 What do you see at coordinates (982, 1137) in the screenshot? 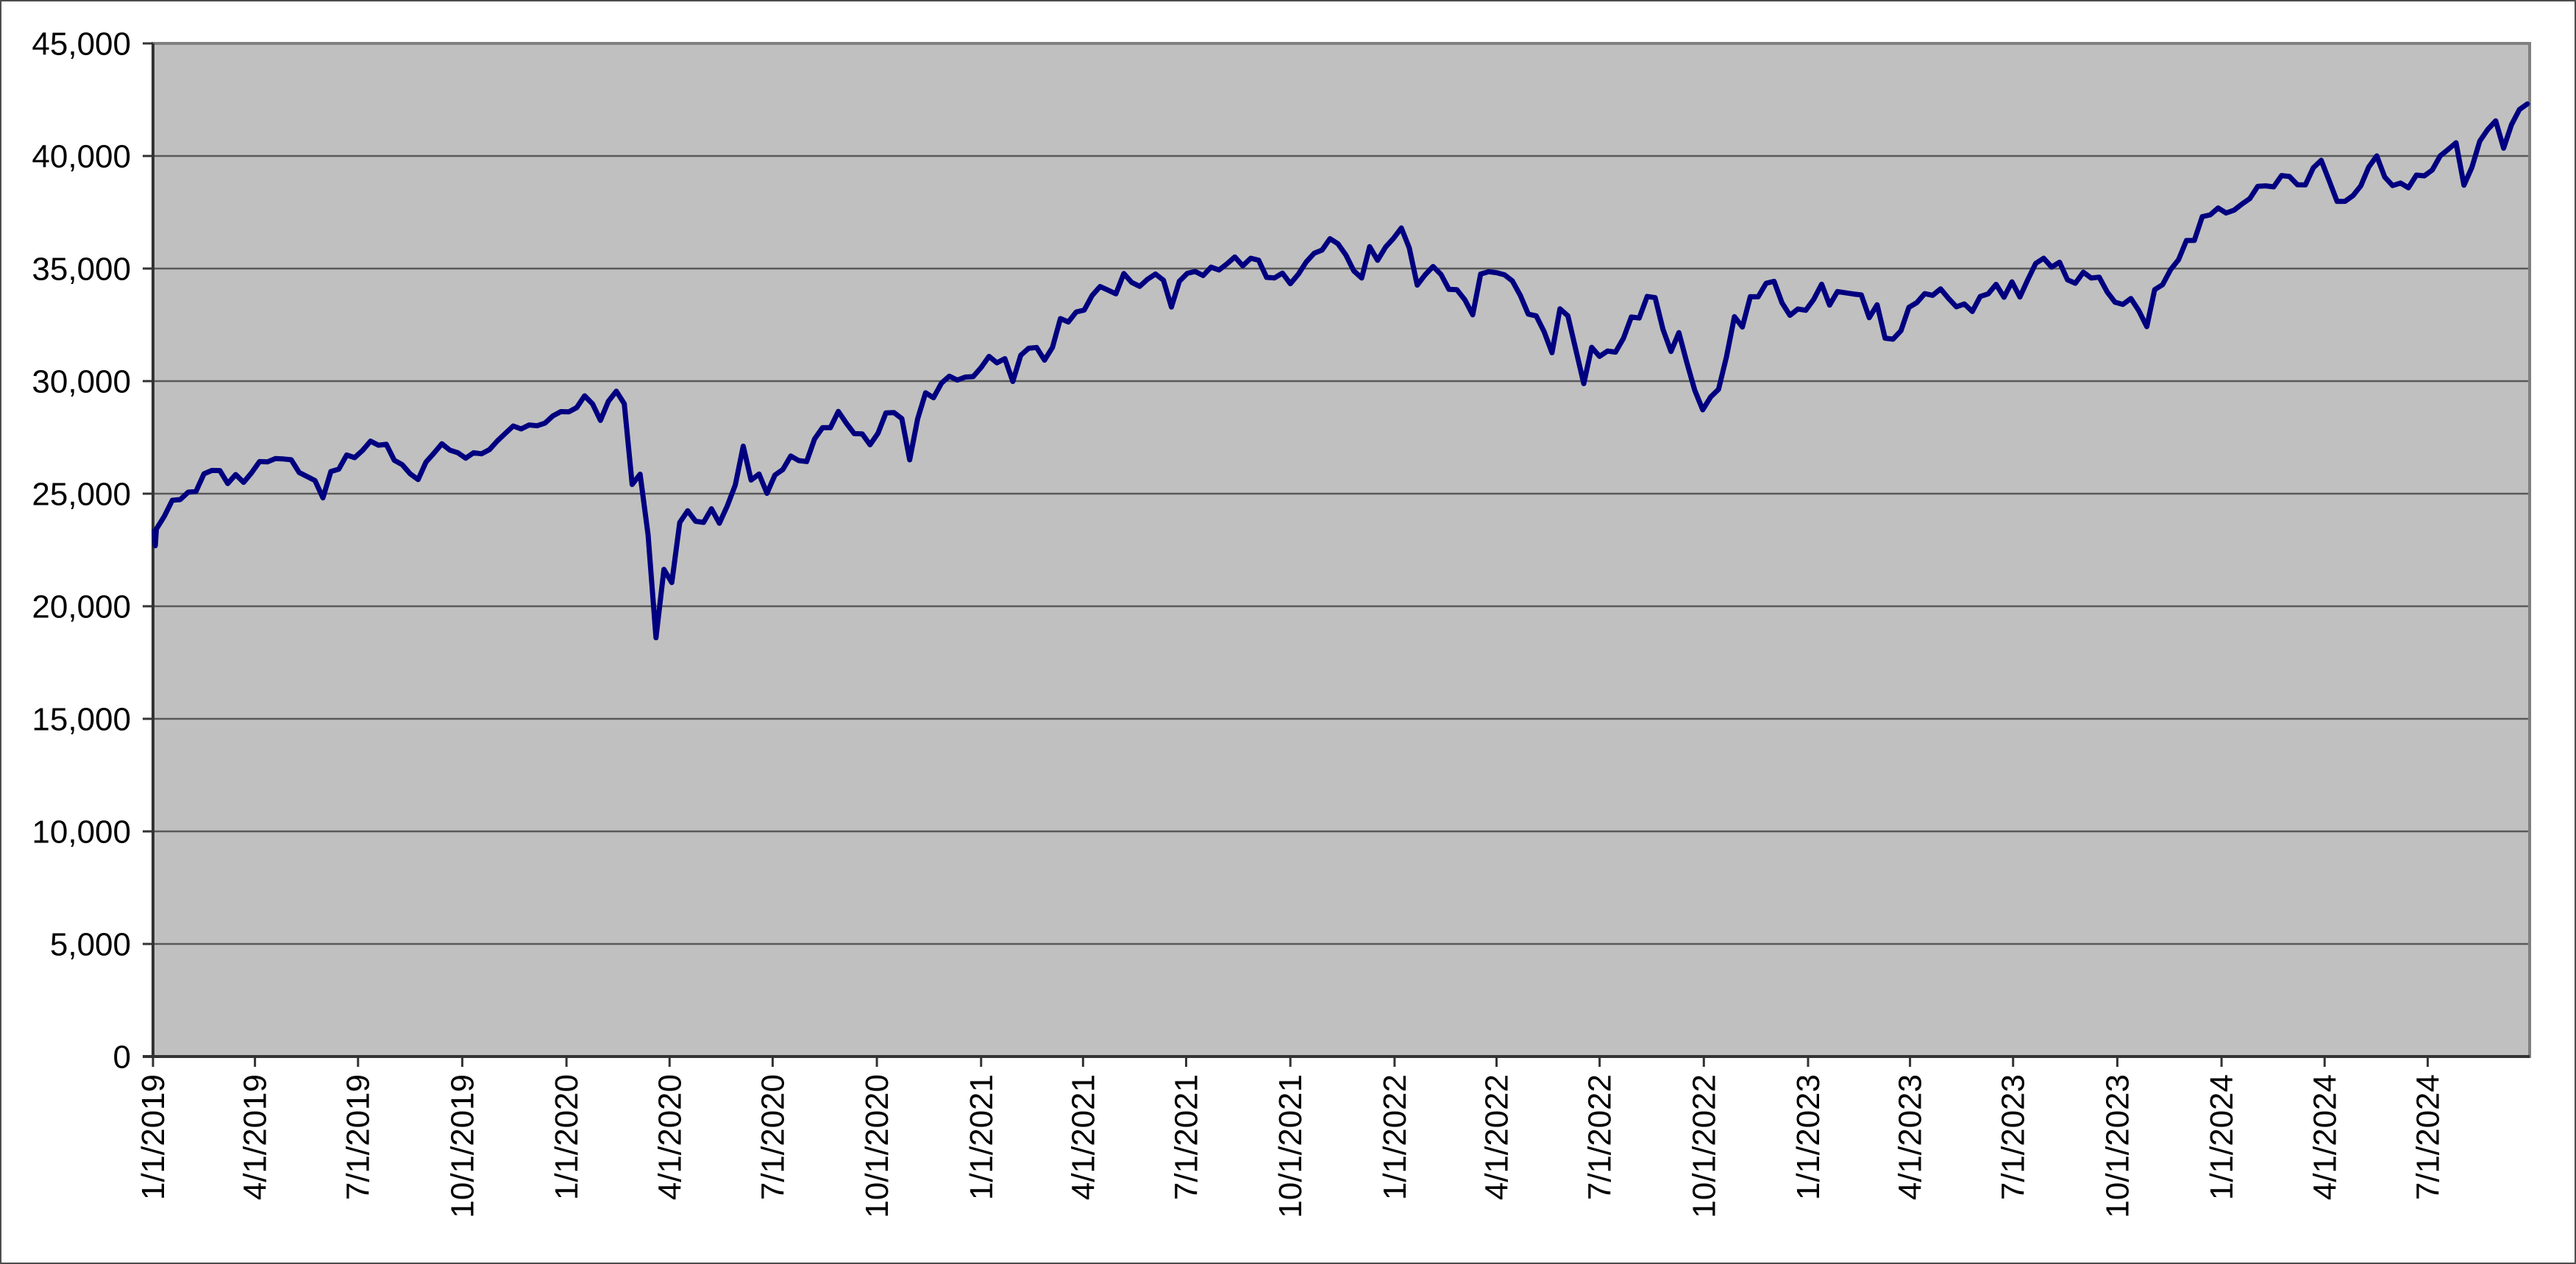
I see `x-tick-label: 1/1/2021` at bounding box center [982, 1137].